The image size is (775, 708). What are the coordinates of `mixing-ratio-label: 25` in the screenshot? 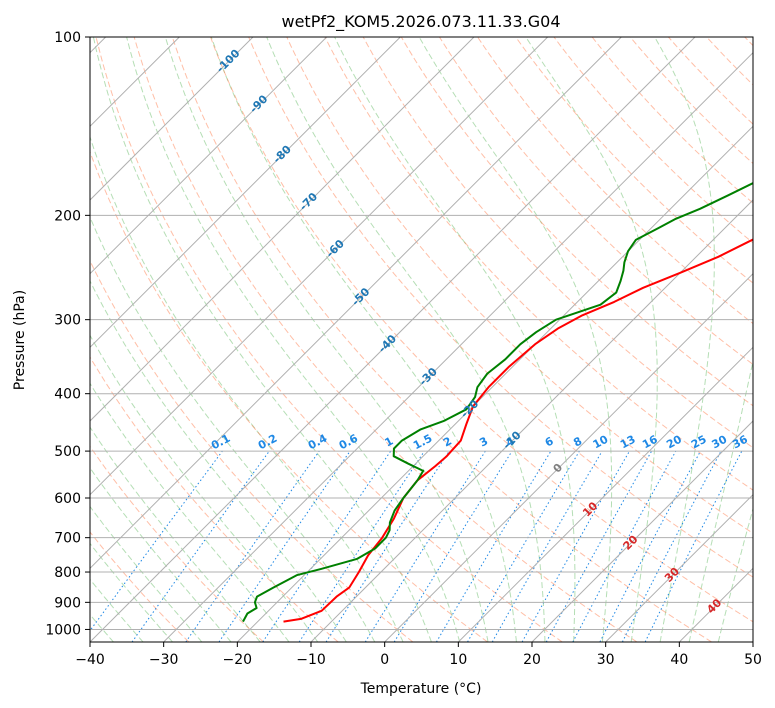 It's located at (699, 442).